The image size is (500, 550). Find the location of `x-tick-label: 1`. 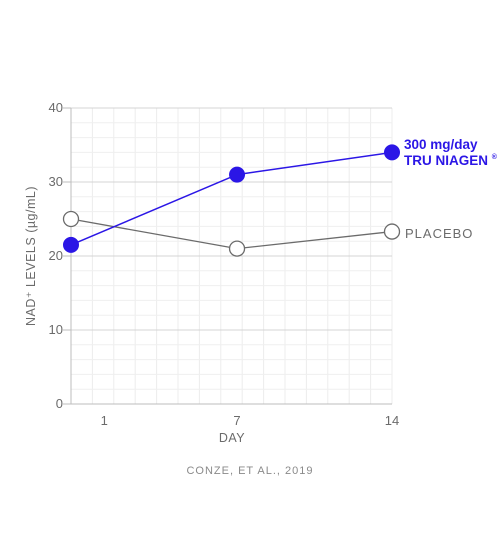

x-tick-label: 1 is located at coordinates (104, 420).